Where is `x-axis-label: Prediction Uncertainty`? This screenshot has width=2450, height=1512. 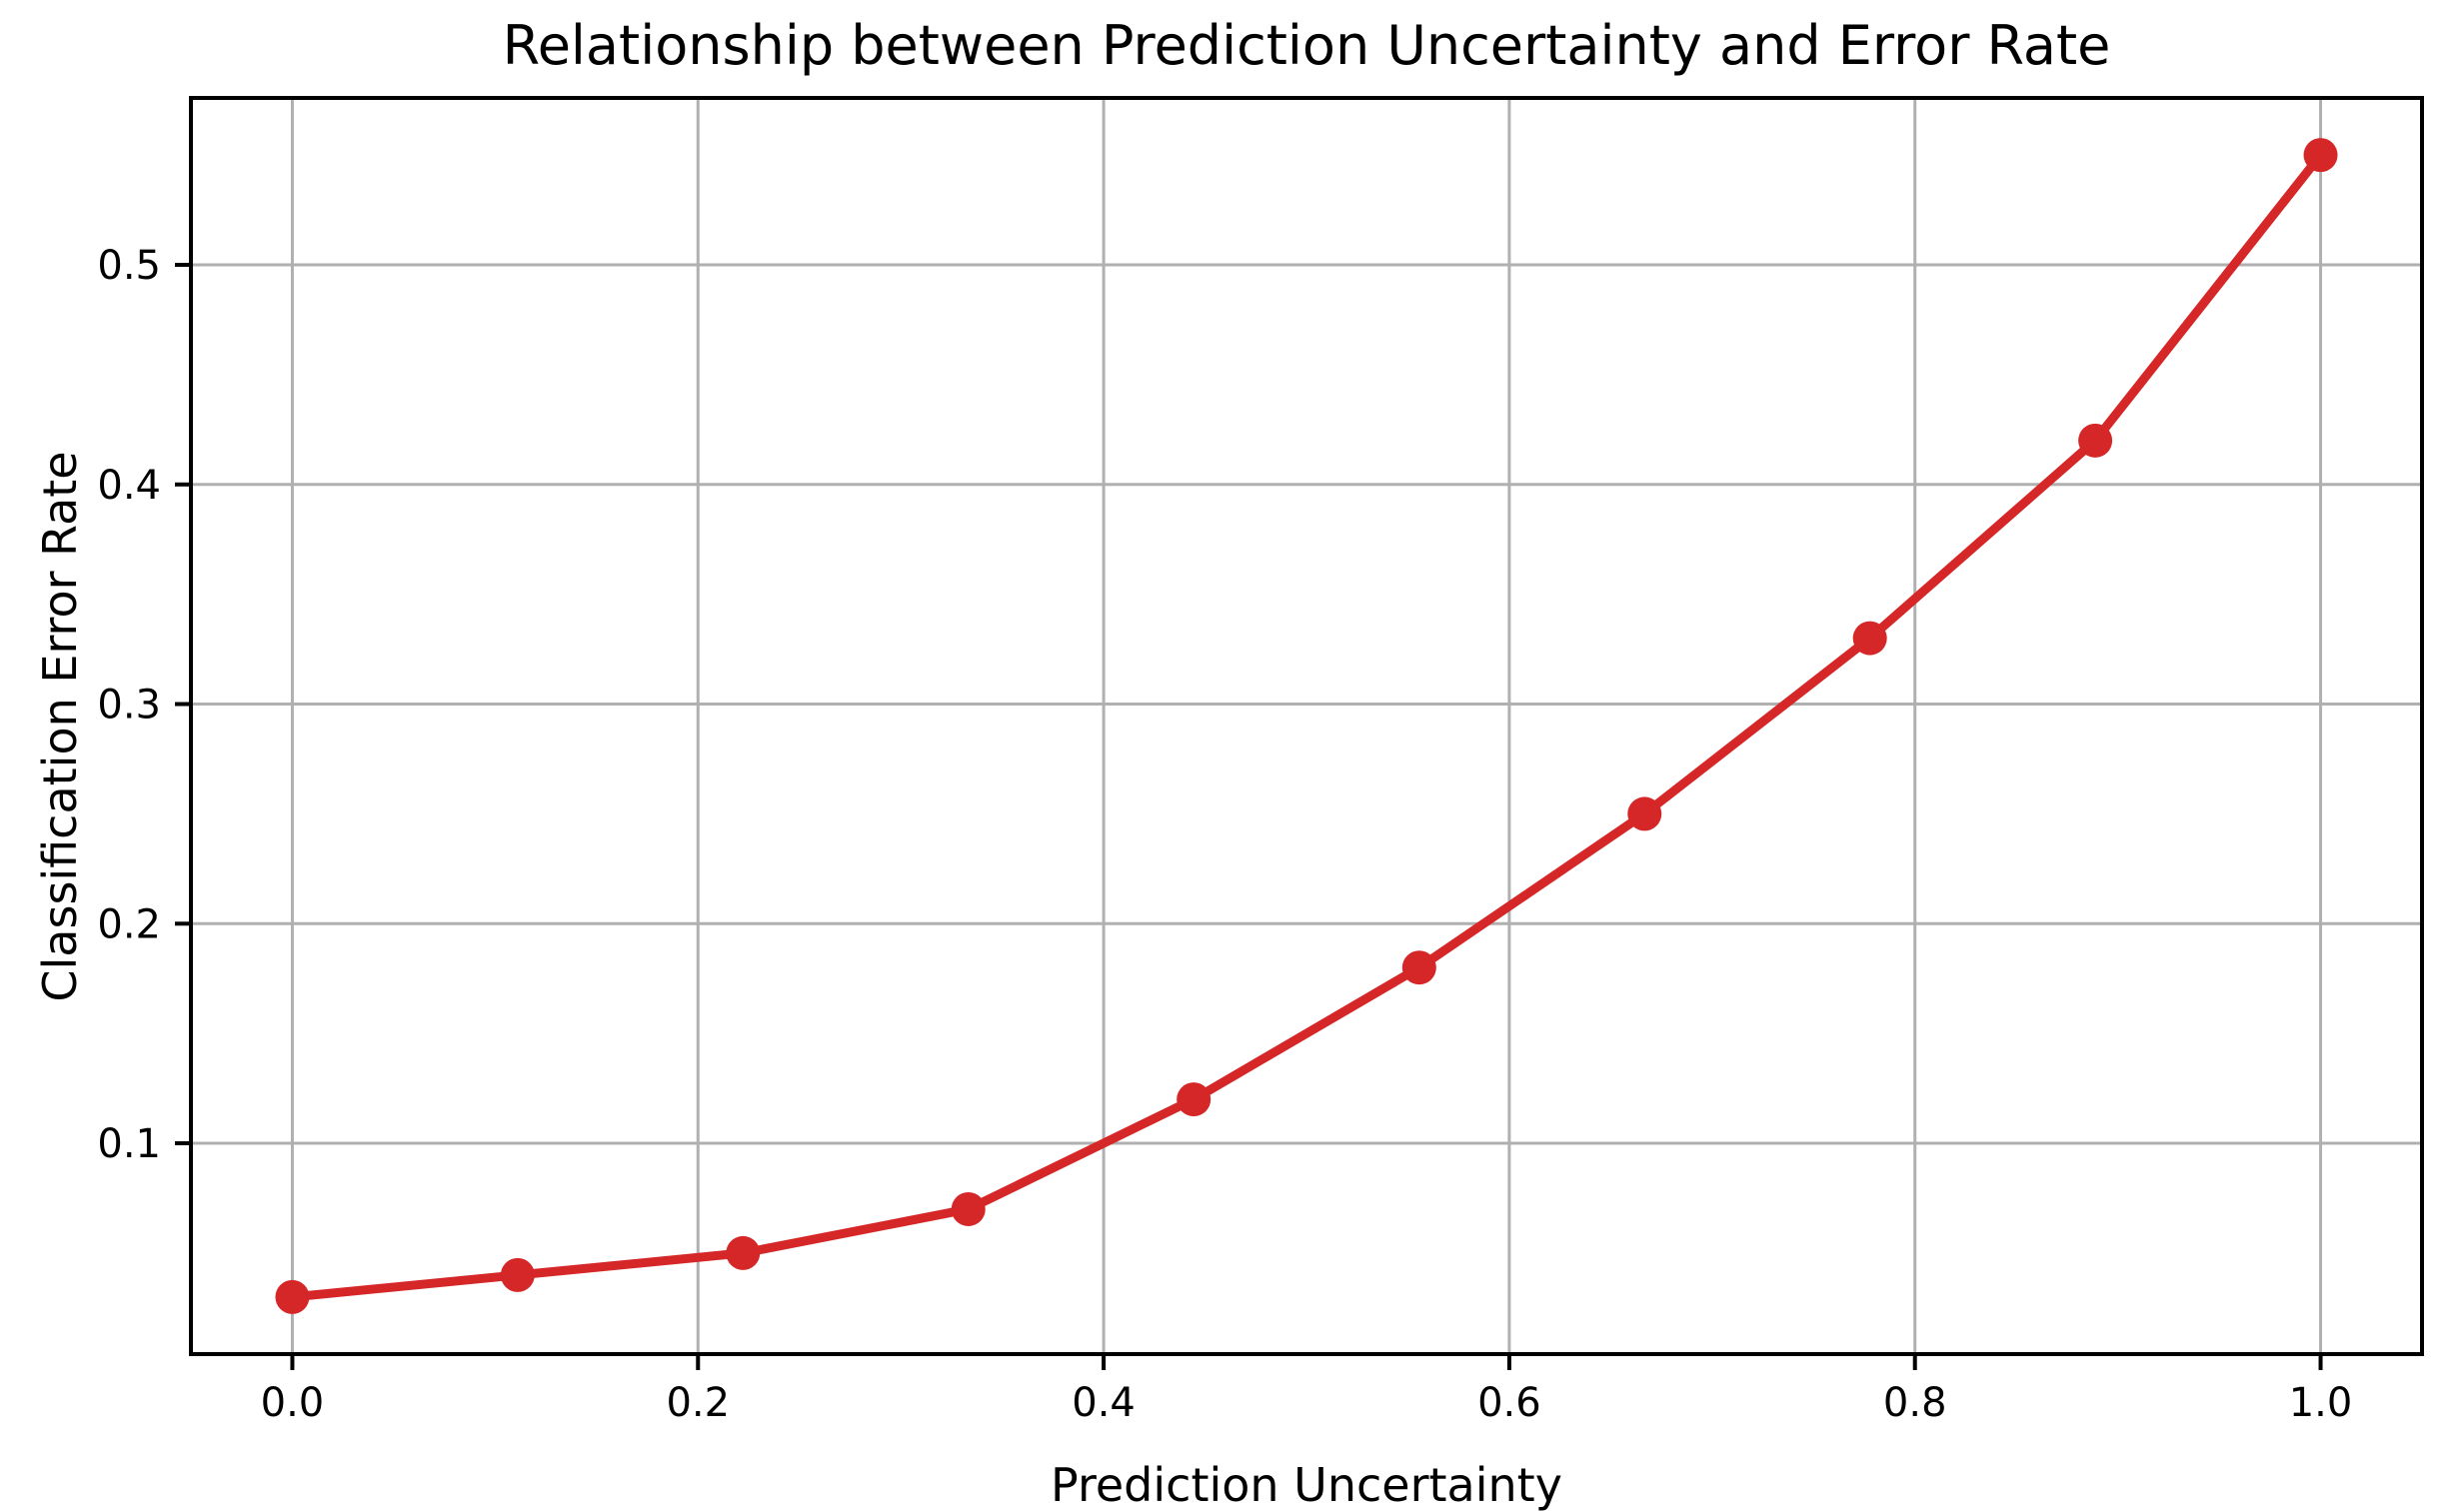 x-axis-label: Prediction Uncertainty is located at coordinates (1306, 1485).